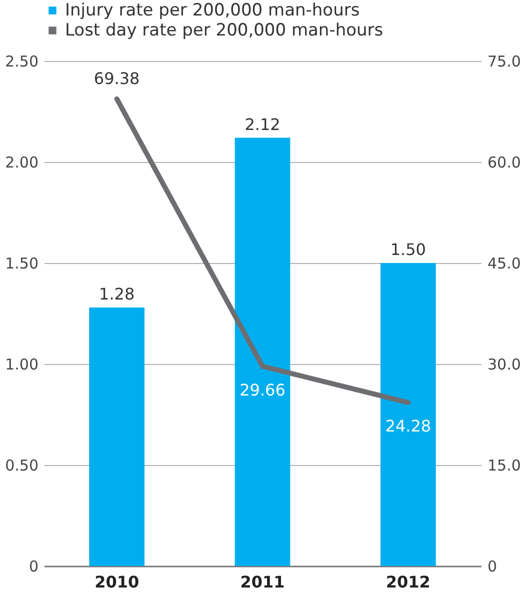 This screenshot has width=525, height=594. What do you see at coordinates (263, 390) in the screenshot?
I see `data-label: 29.66` at bounding box center [263, 390].